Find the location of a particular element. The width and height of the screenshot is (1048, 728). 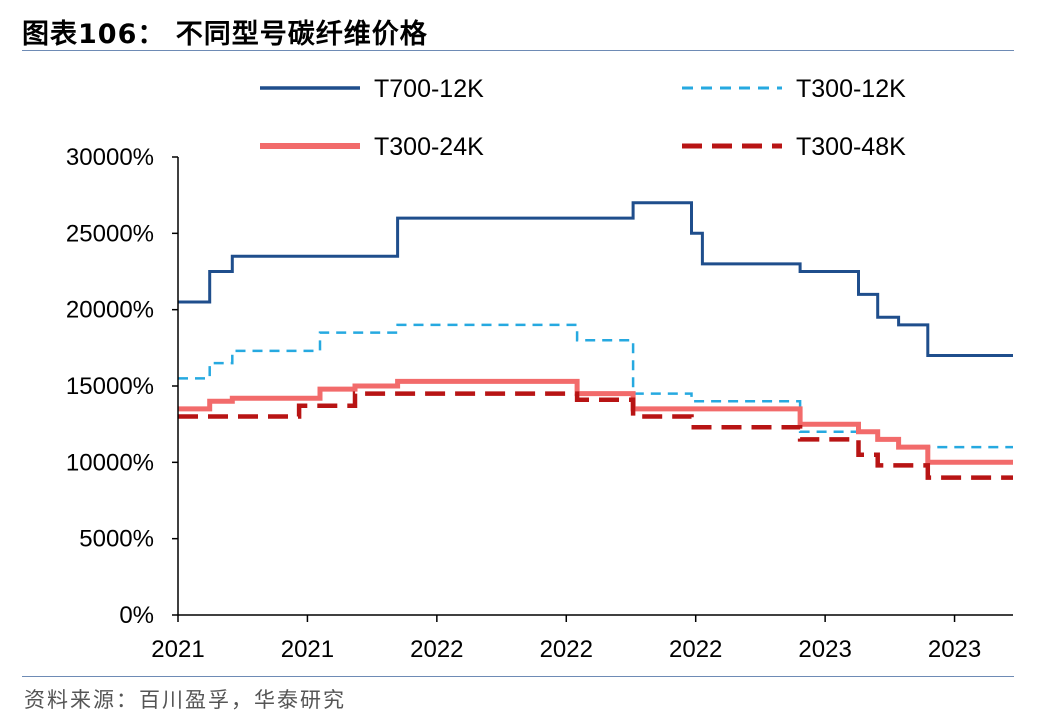

y-tick-label: 25000% is located at coordinates (110, 233).